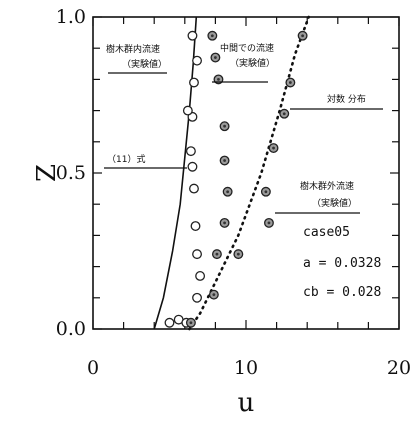 The image size is (416, 424). I want to click on y-tick-label-05: 0.5, so click(71, 173).